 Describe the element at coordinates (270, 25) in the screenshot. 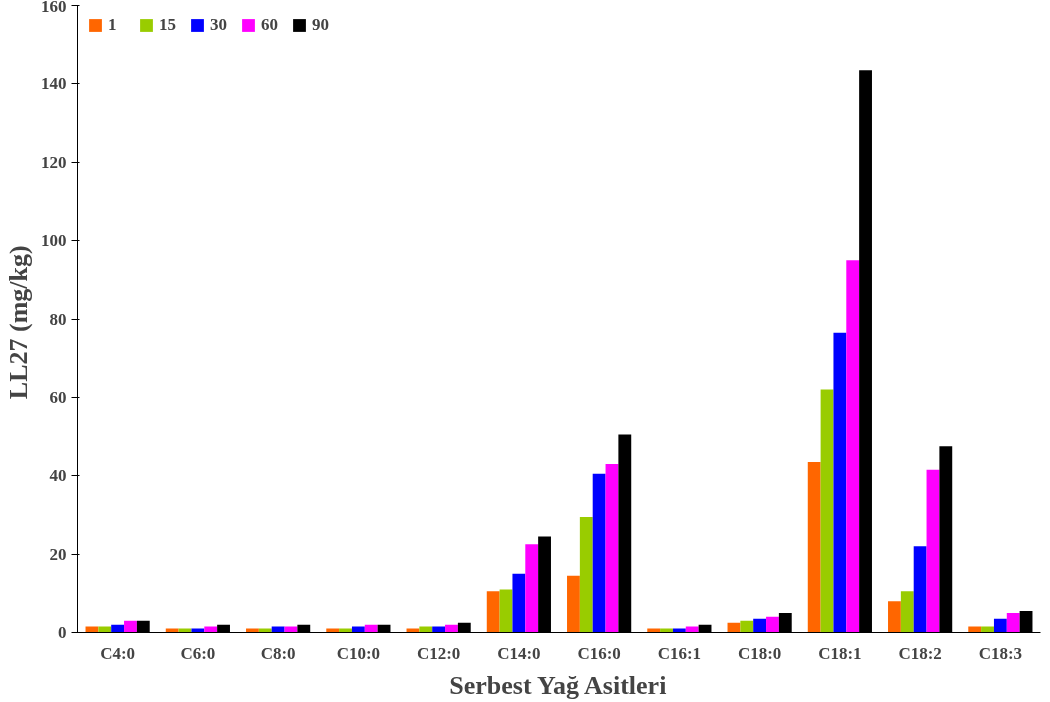

I see `legend-label: 60` at that location.